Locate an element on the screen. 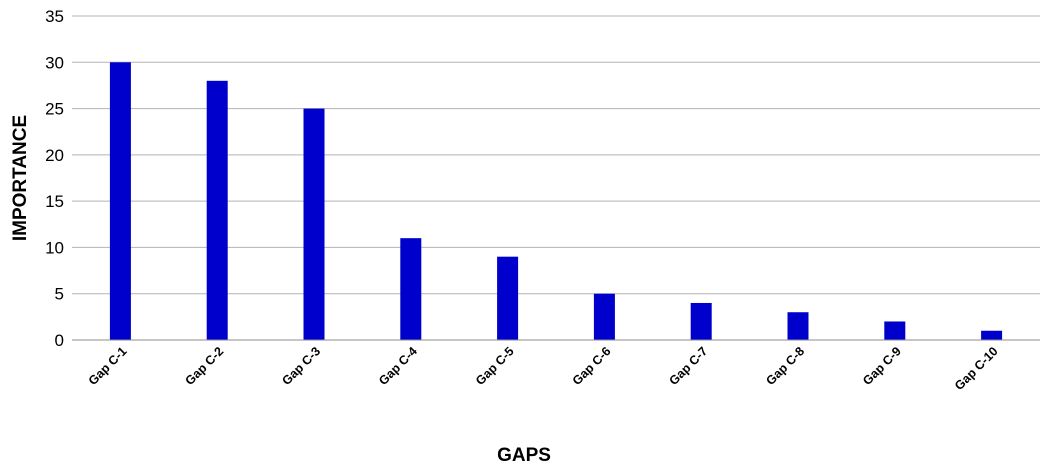  y-tick-label: 10 is located at coordinates (54, 247).